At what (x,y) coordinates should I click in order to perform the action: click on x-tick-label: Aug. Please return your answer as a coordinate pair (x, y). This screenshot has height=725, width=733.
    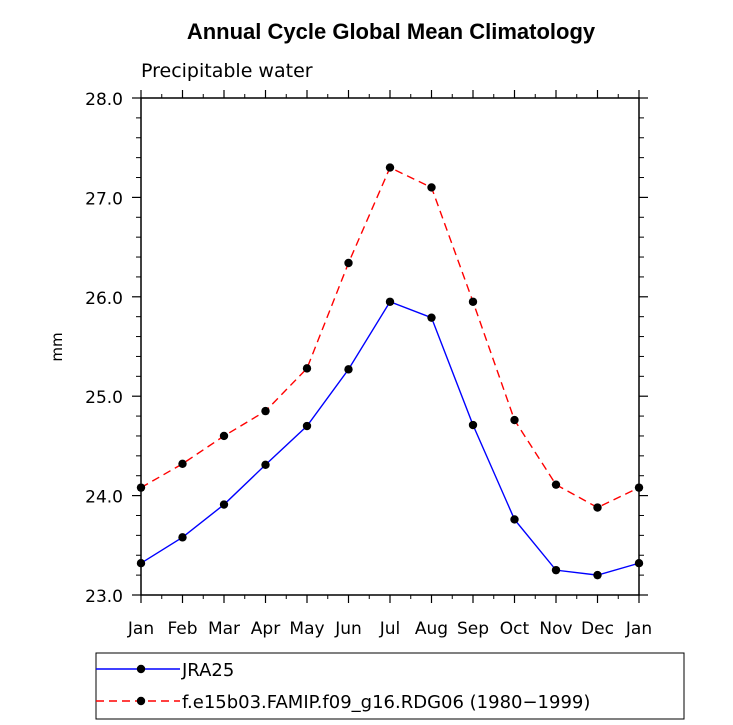
    Looking at the image, I should click on (431, 629).